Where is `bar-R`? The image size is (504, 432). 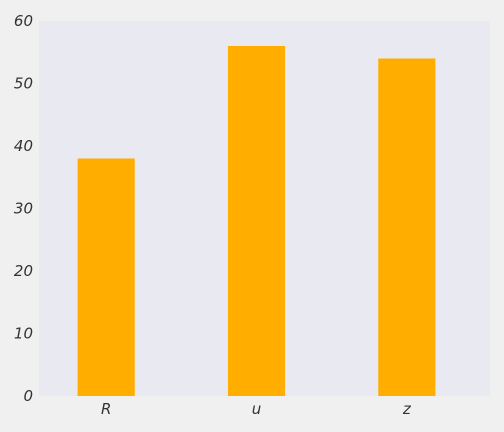
bar-R is located at coordinates (106, 277).